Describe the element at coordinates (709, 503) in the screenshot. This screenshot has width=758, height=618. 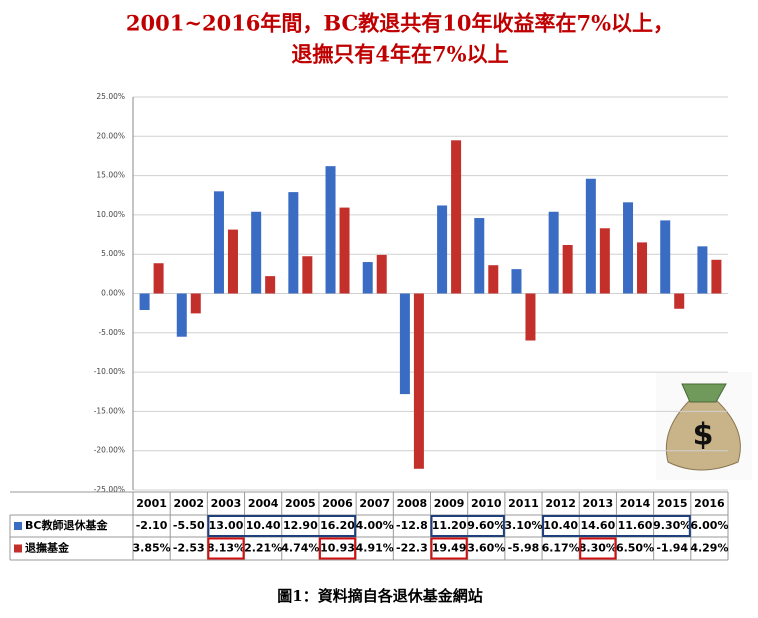
I see `x-tick-label: 2016` at that location.